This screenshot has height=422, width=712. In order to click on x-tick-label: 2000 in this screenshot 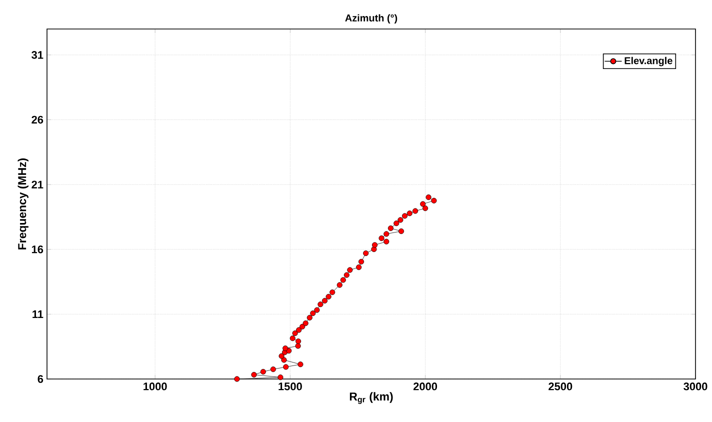, I will do `click(425, 386)`.